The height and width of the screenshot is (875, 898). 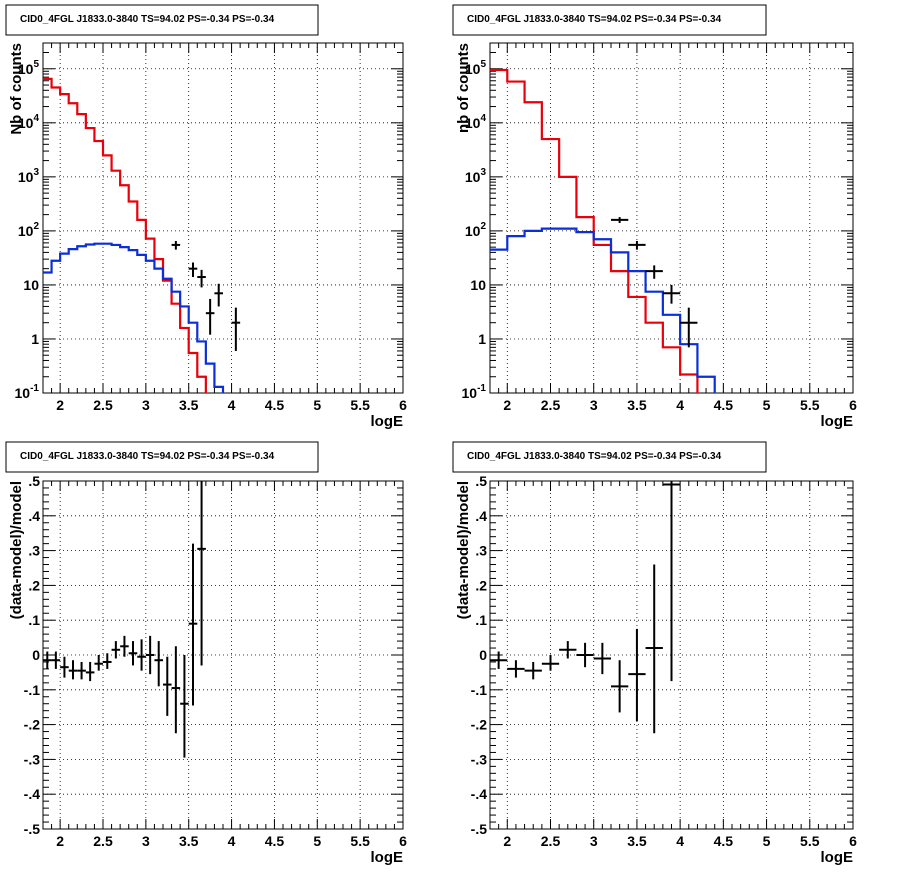 What do you see at coordinates (479, 725) in the screenshot?
I see `y-tick-label: -.2` at bounding box center [479, 725].